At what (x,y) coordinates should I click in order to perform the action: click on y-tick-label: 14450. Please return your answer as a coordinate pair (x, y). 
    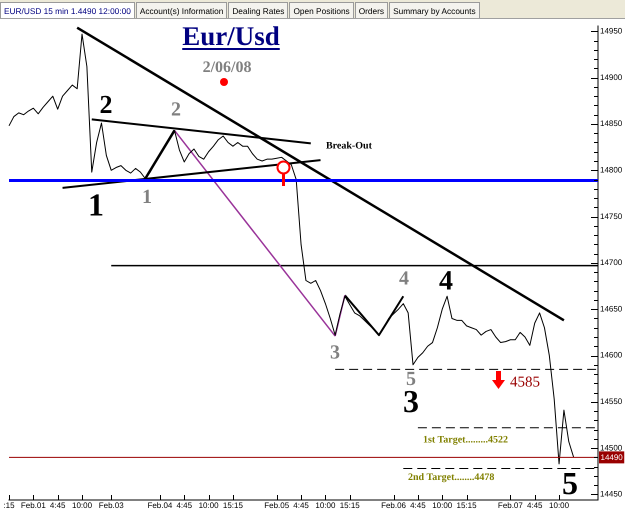
    Looking at the image, I should click on (611, 494).